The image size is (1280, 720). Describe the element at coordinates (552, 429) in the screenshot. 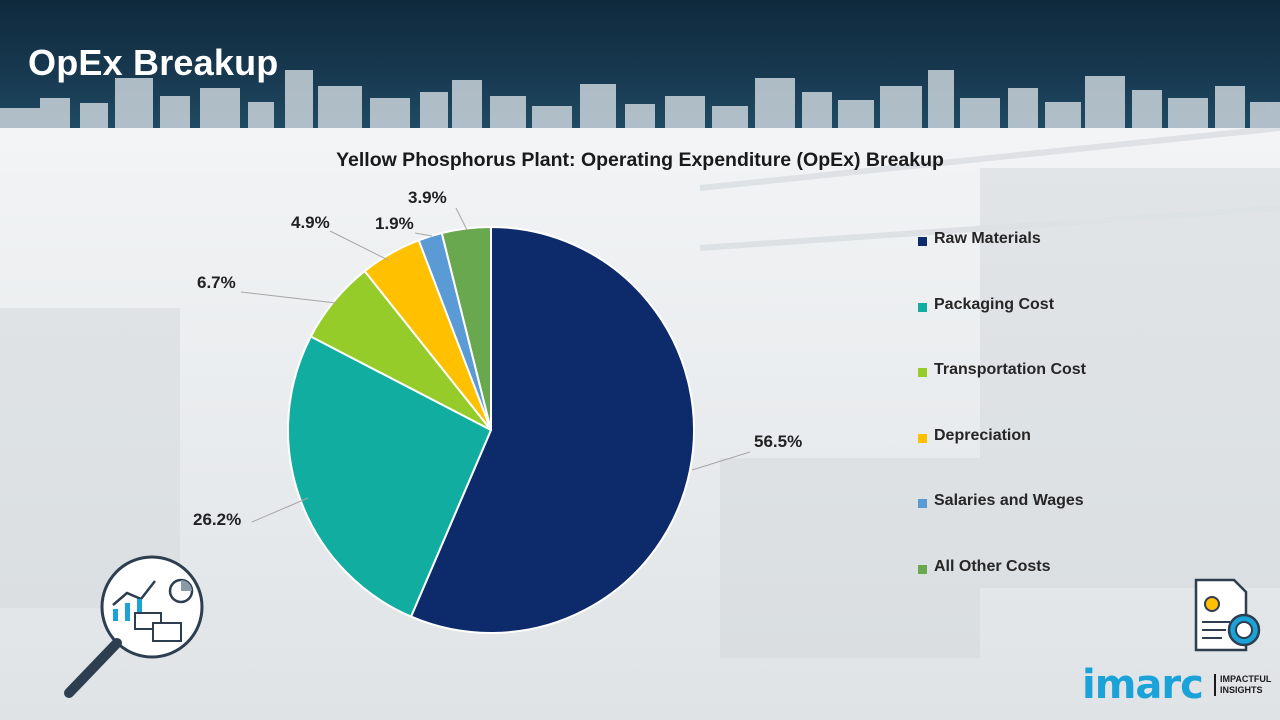

I see `pie-slice-raw-materials` at that location.